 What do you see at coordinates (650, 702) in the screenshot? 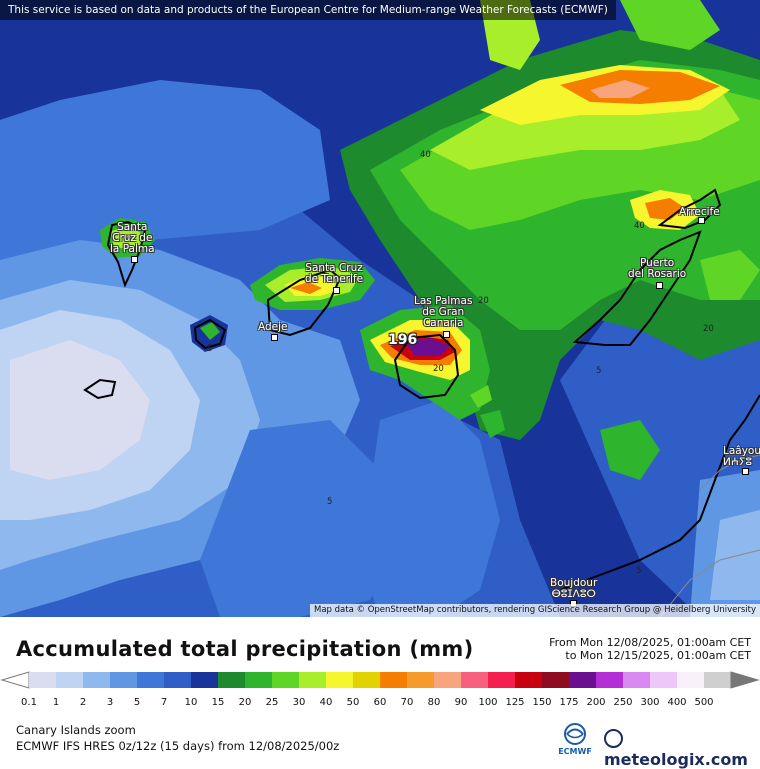
I see `scale-label: 300` at bounding box center [650, 702].